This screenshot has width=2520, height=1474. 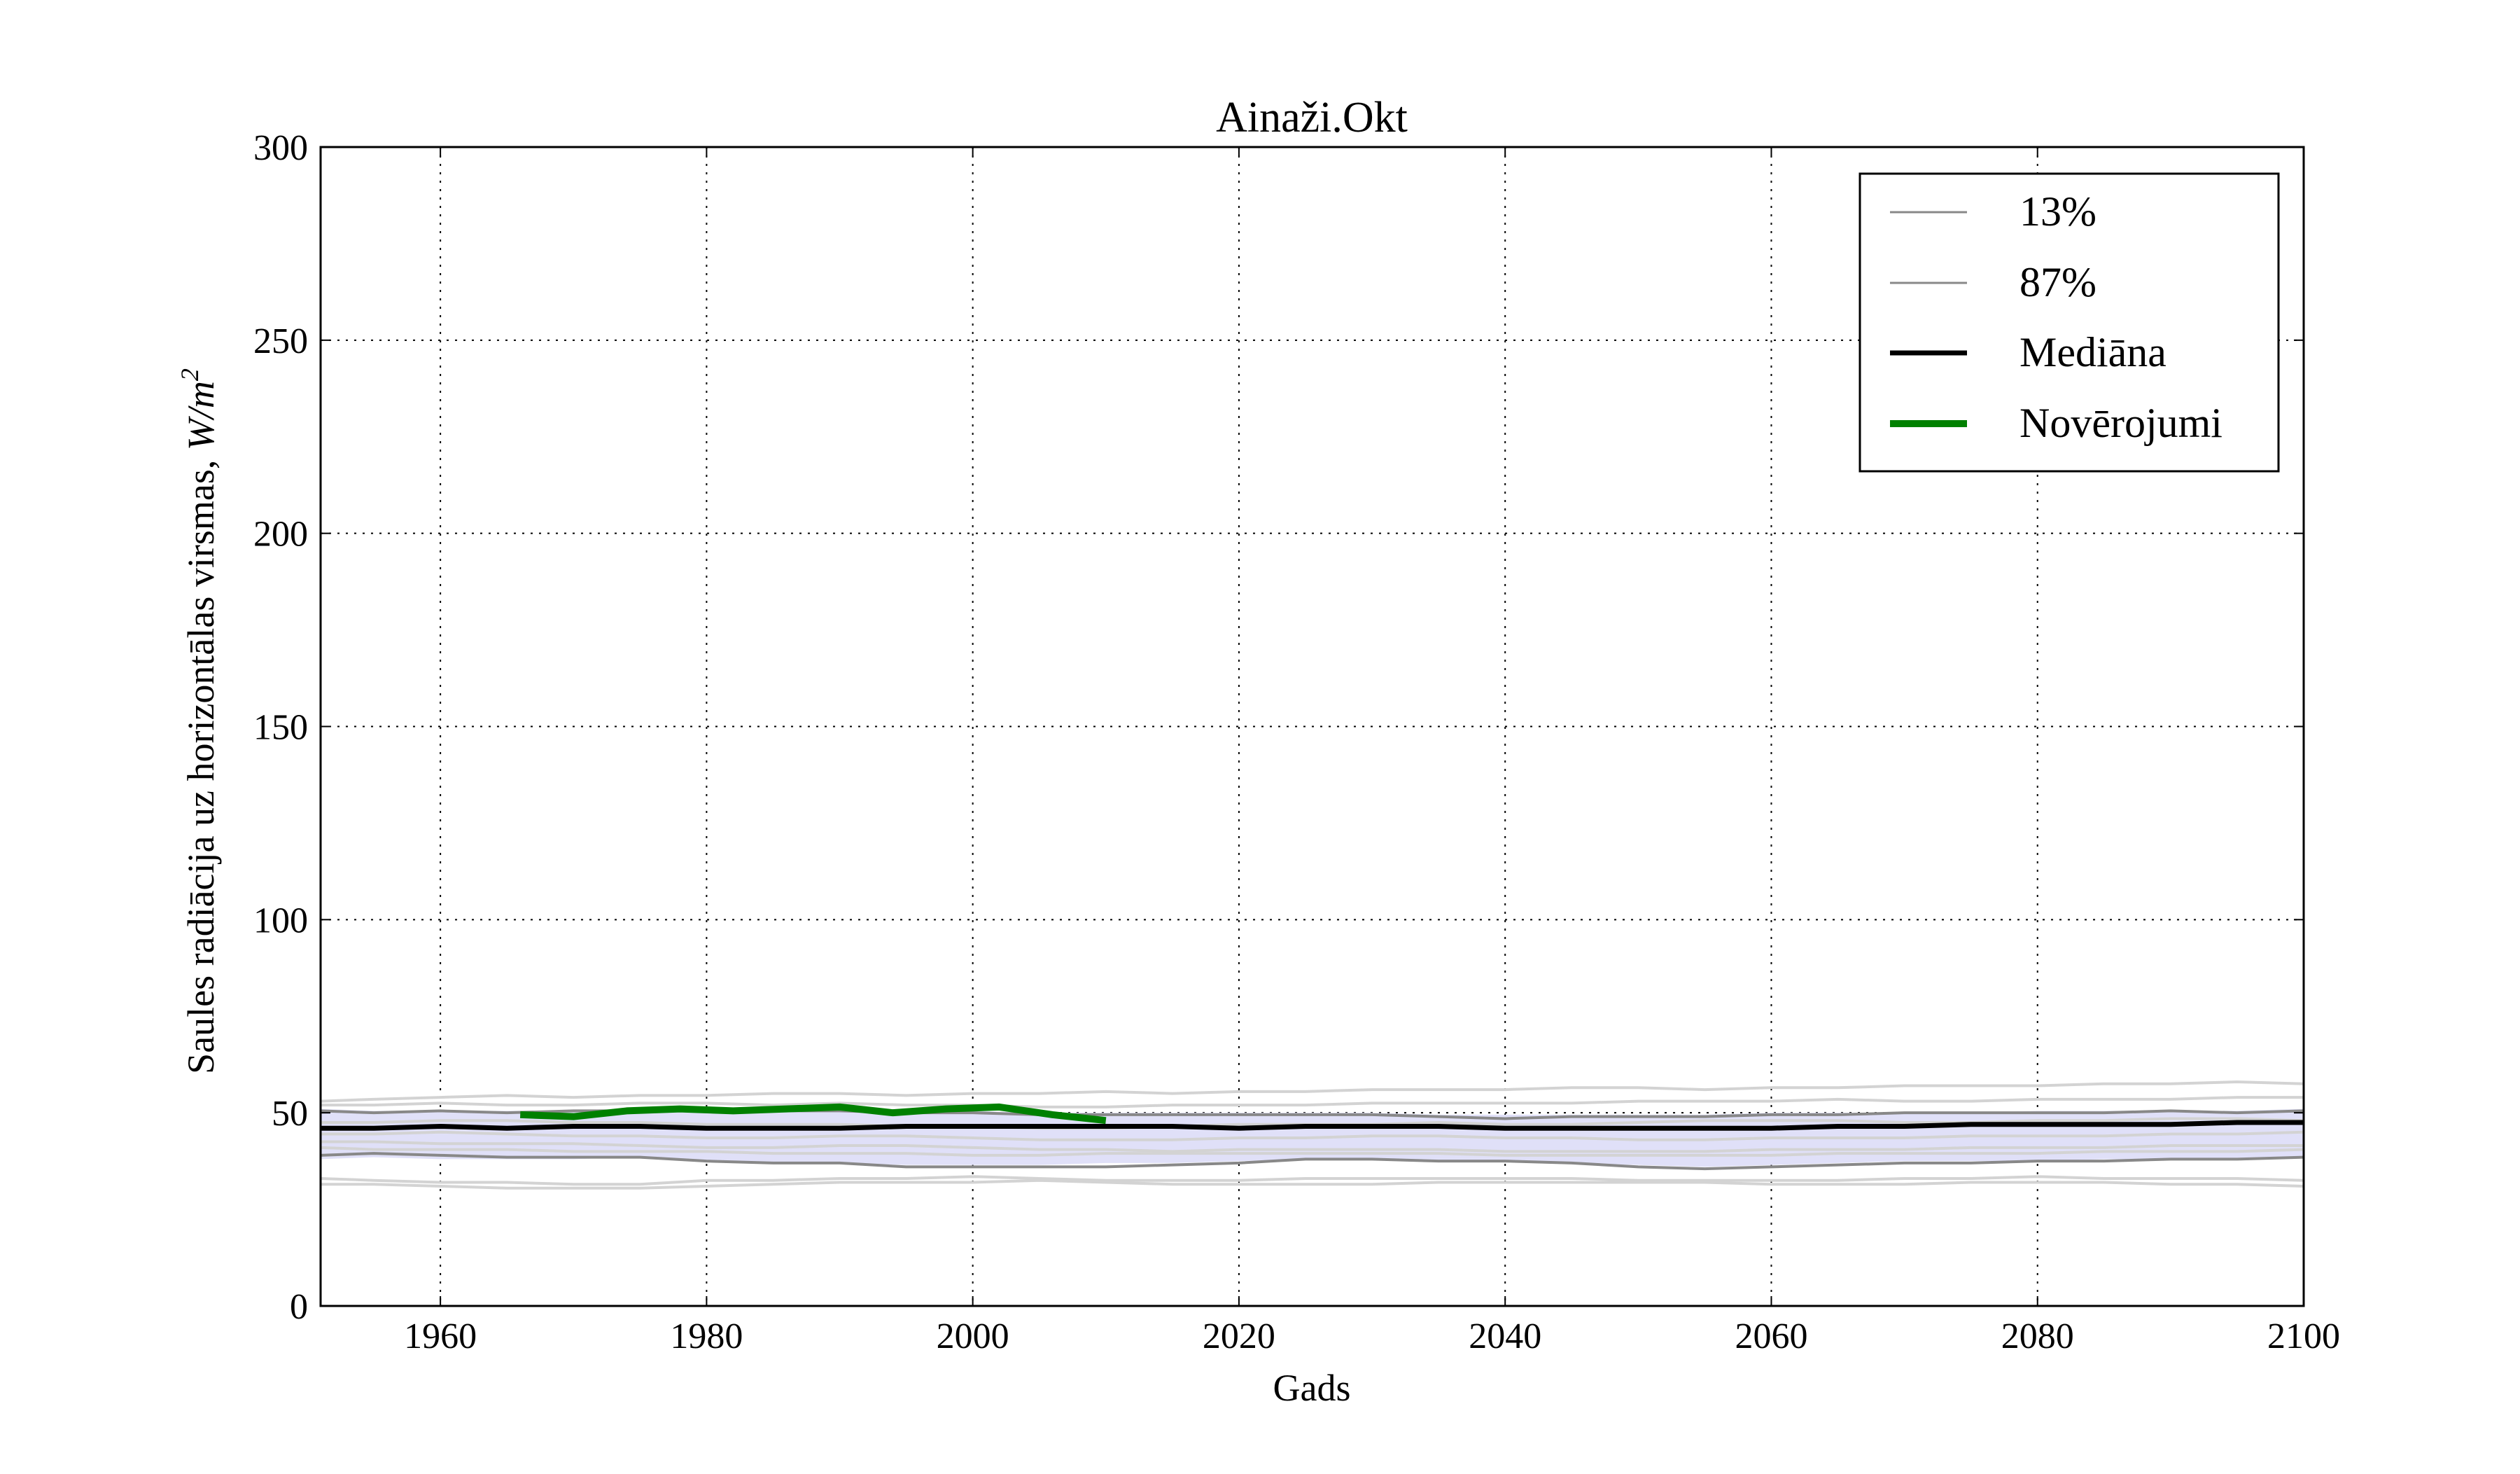 I want to click on x-tick-label: 2040, so click(x=1505, y=1336).